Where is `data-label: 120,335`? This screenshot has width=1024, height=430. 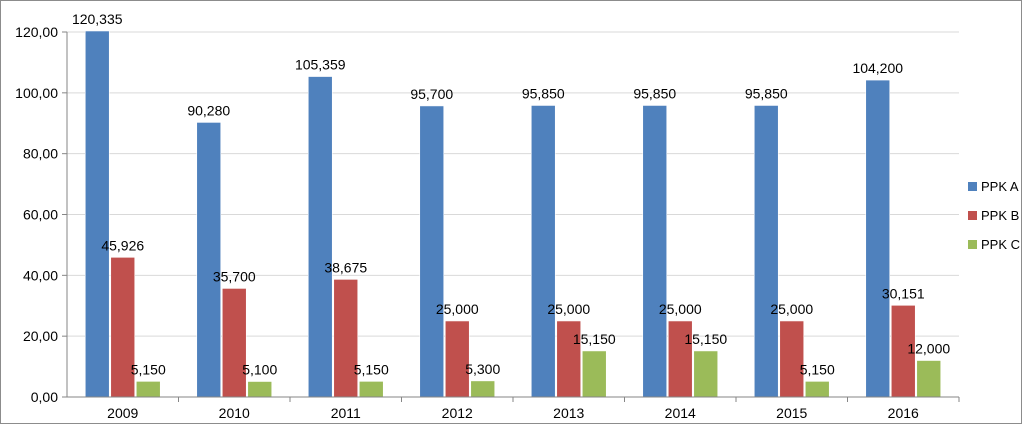 data-label: 120,335 is located at coordinates (97, 19).